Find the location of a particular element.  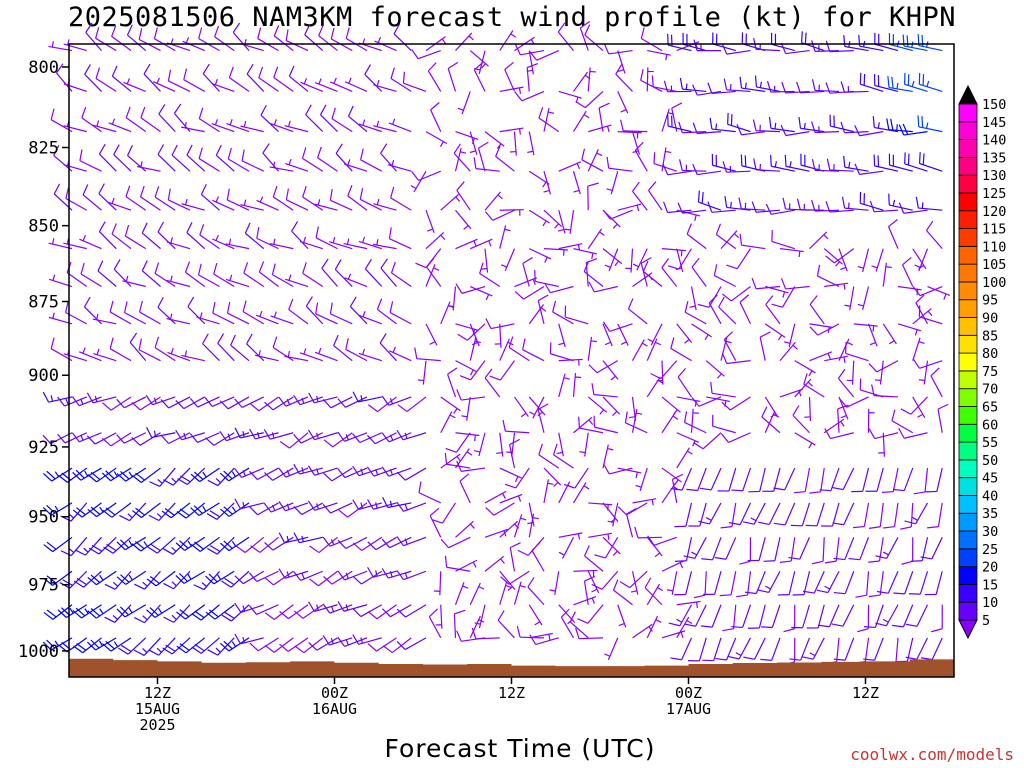

colorbar-label: 40 is located at coordinates (990, 496).